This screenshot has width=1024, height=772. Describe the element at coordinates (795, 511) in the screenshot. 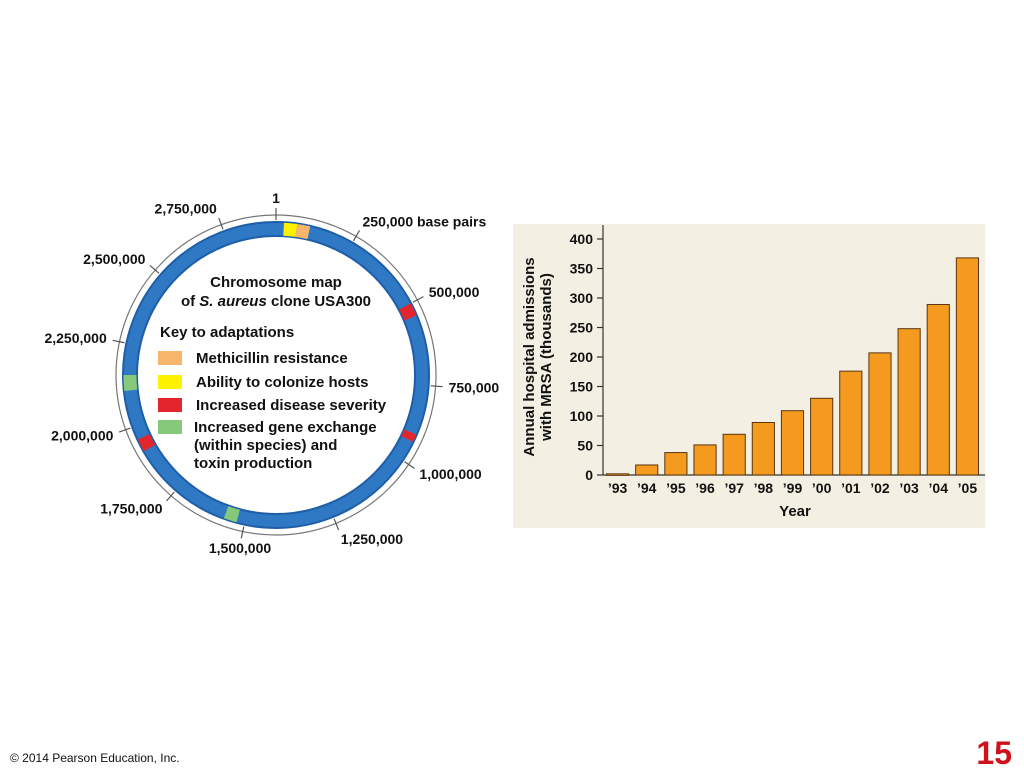

I see `x-axis-title: Year` at that location.